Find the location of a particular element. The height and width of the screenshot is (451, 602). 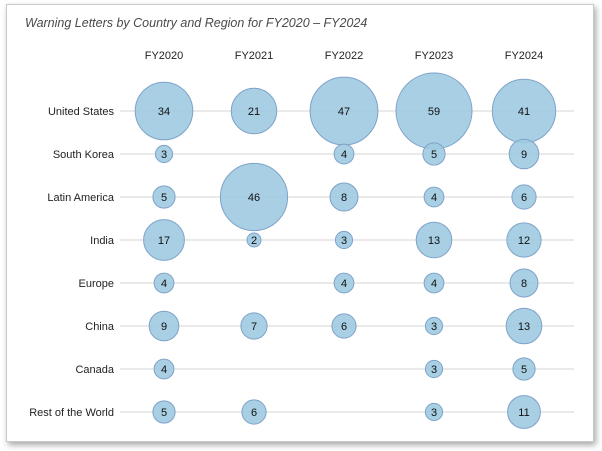

column-label-fy2021: FY2021 is located at coordinates (254, 56).